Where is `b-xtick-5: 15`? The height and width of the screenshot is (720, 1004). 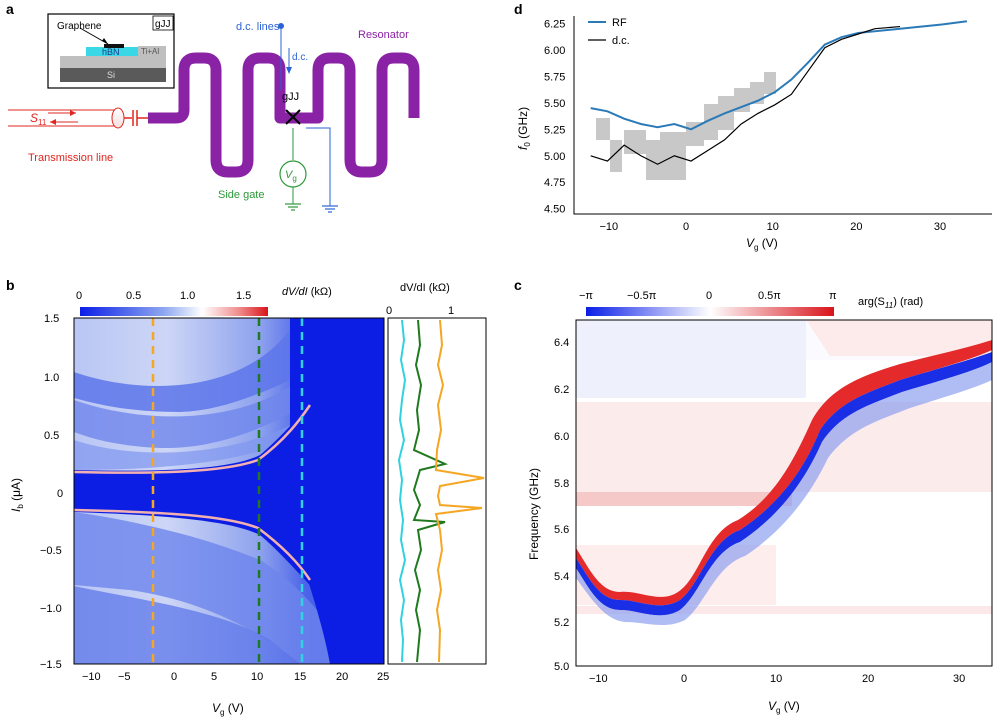 b-xtick-5: 15 is located at coordinates (300, 677).